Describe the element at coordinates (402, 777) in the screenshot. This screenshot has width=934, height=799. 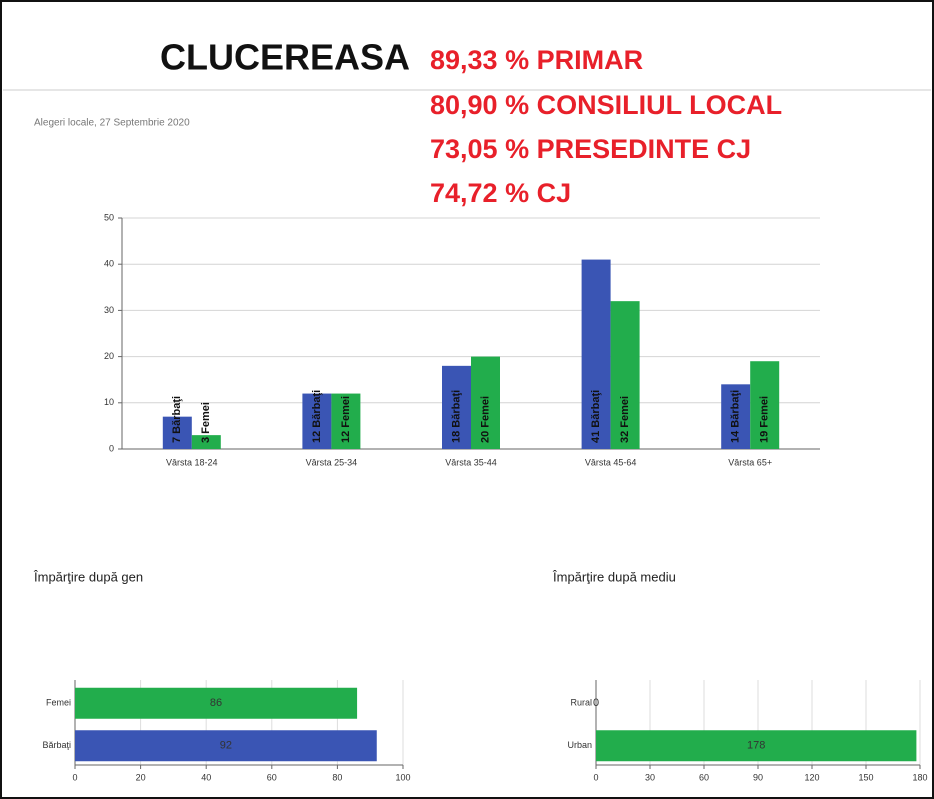
I see `x-tick-label: 100` at that location.